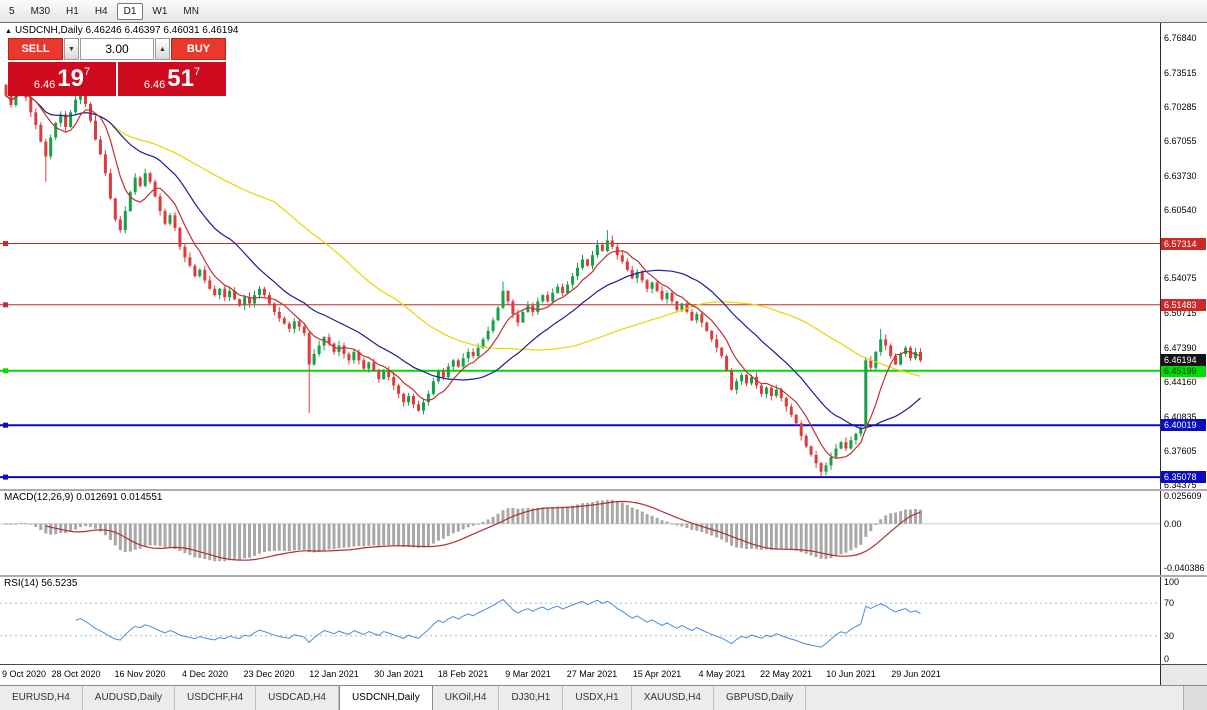 The image size is (1207, 710). What do you see at coordinates (297, 698) in the screenshot?
I see `chart-tab-usdcad-h4: USDCAD,H4` at bounding box center [297, 698].